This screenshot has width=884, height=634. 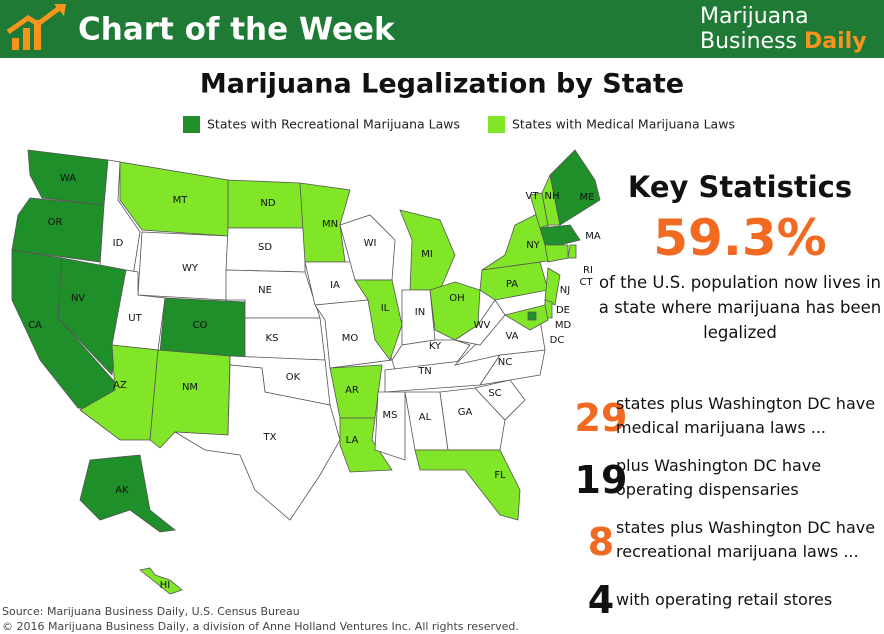 What do you see at coordinates (601, 418) in the screenshot?
I see `stat-number: 29` at bounding box center [601, 418].